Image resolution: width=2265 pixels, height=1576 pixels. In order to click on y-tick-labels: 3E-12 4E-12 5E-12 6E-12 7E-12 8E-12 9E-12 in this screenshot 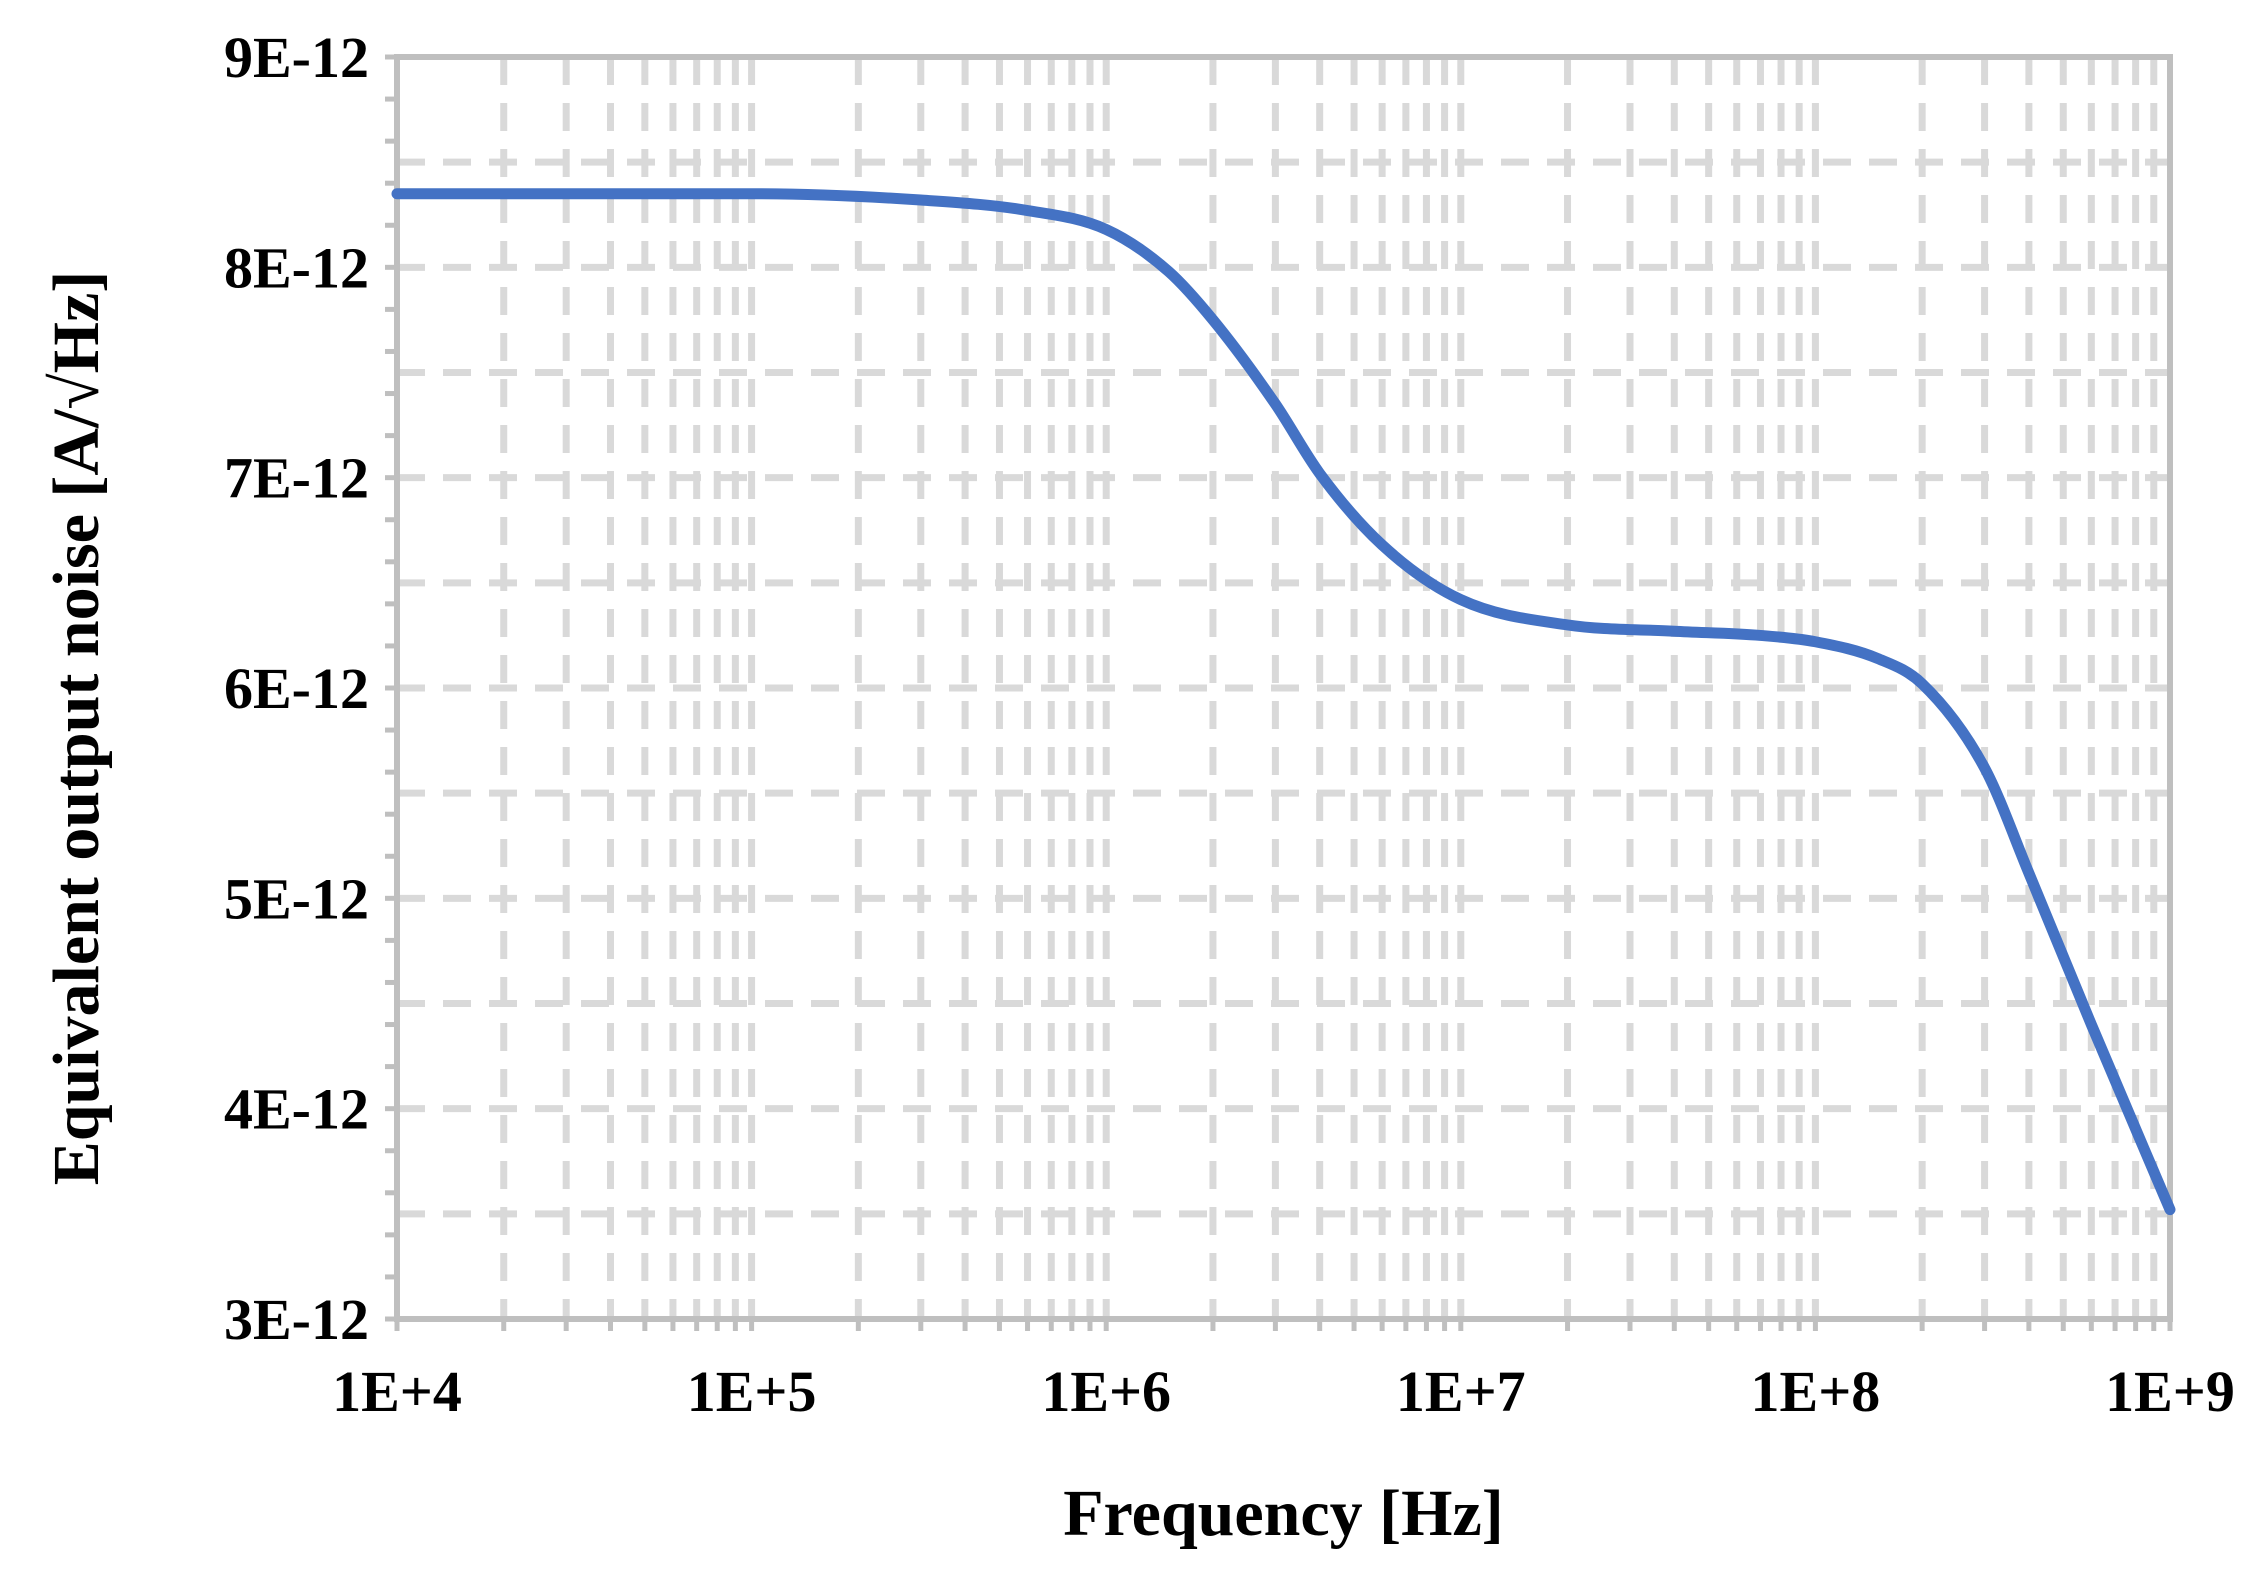, I will do `click(296, 688)`.